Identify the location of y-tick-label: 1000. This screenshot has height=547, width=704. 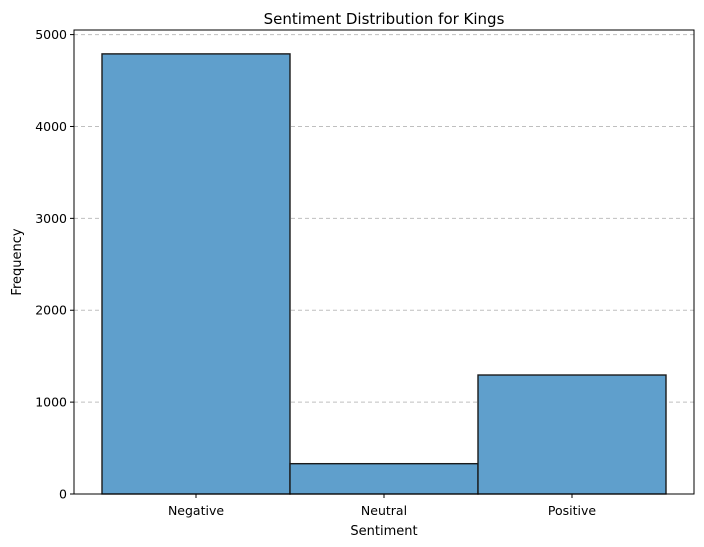
(51, 402).